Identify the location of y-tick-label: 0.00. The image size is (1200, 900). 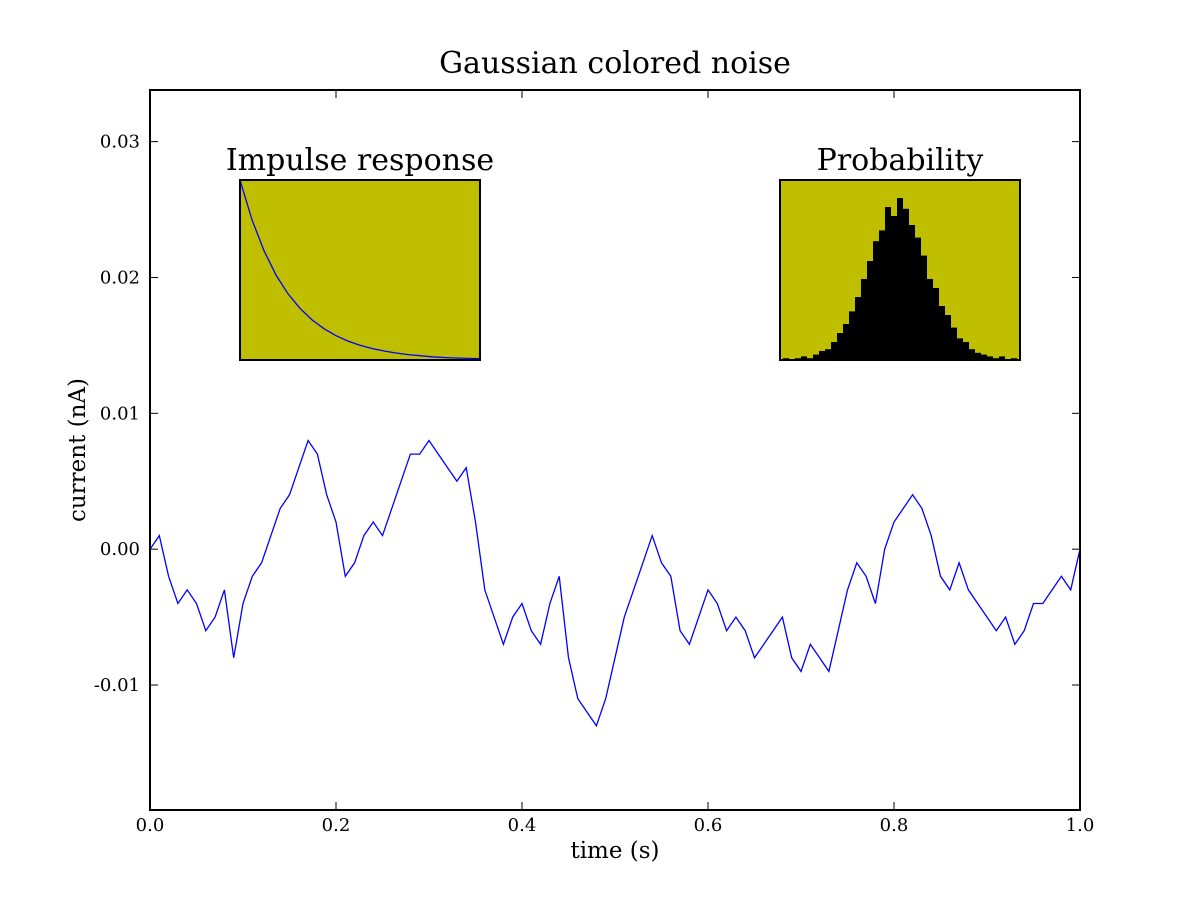
(120, 549).